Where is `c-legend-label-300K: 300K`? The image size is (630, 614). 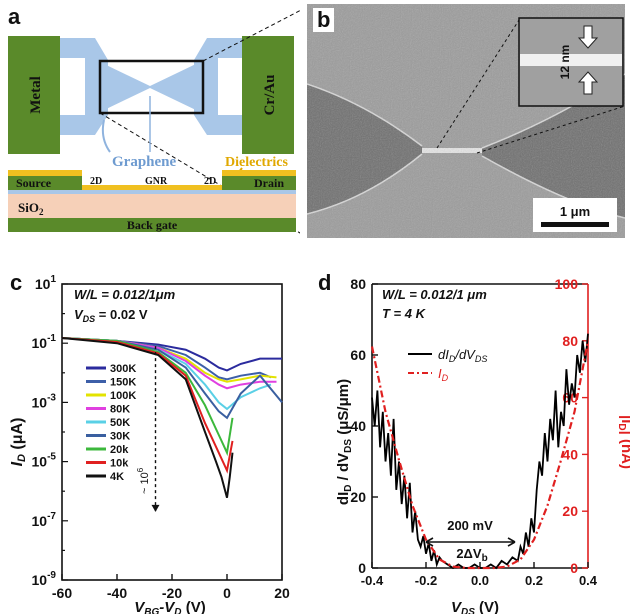 c-legend-label-300K: 300K is located at coordinates (123, 369).